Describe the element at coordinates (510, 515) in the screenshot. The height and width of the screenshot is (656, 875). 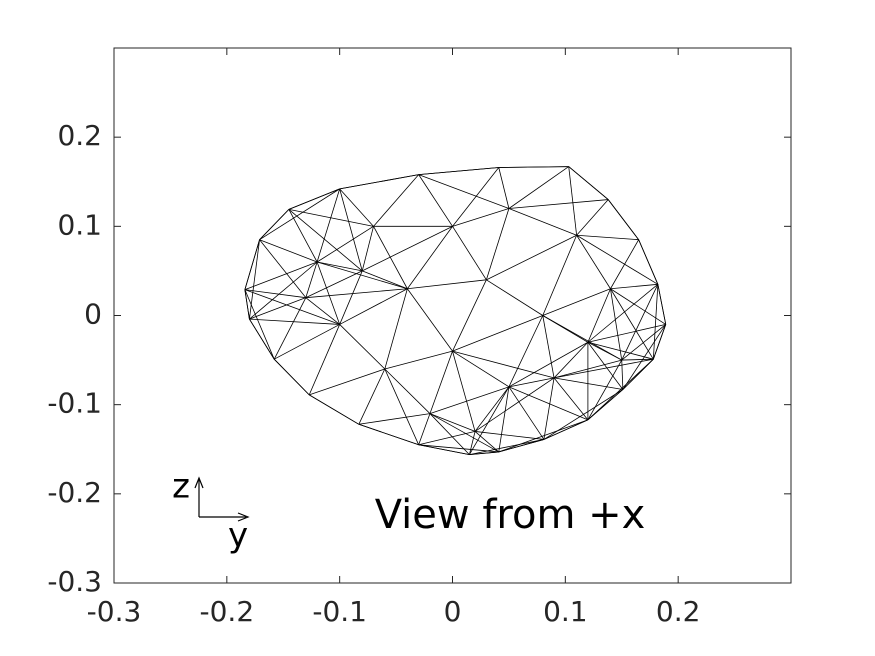
I see `annotation: View from +x` at that location.